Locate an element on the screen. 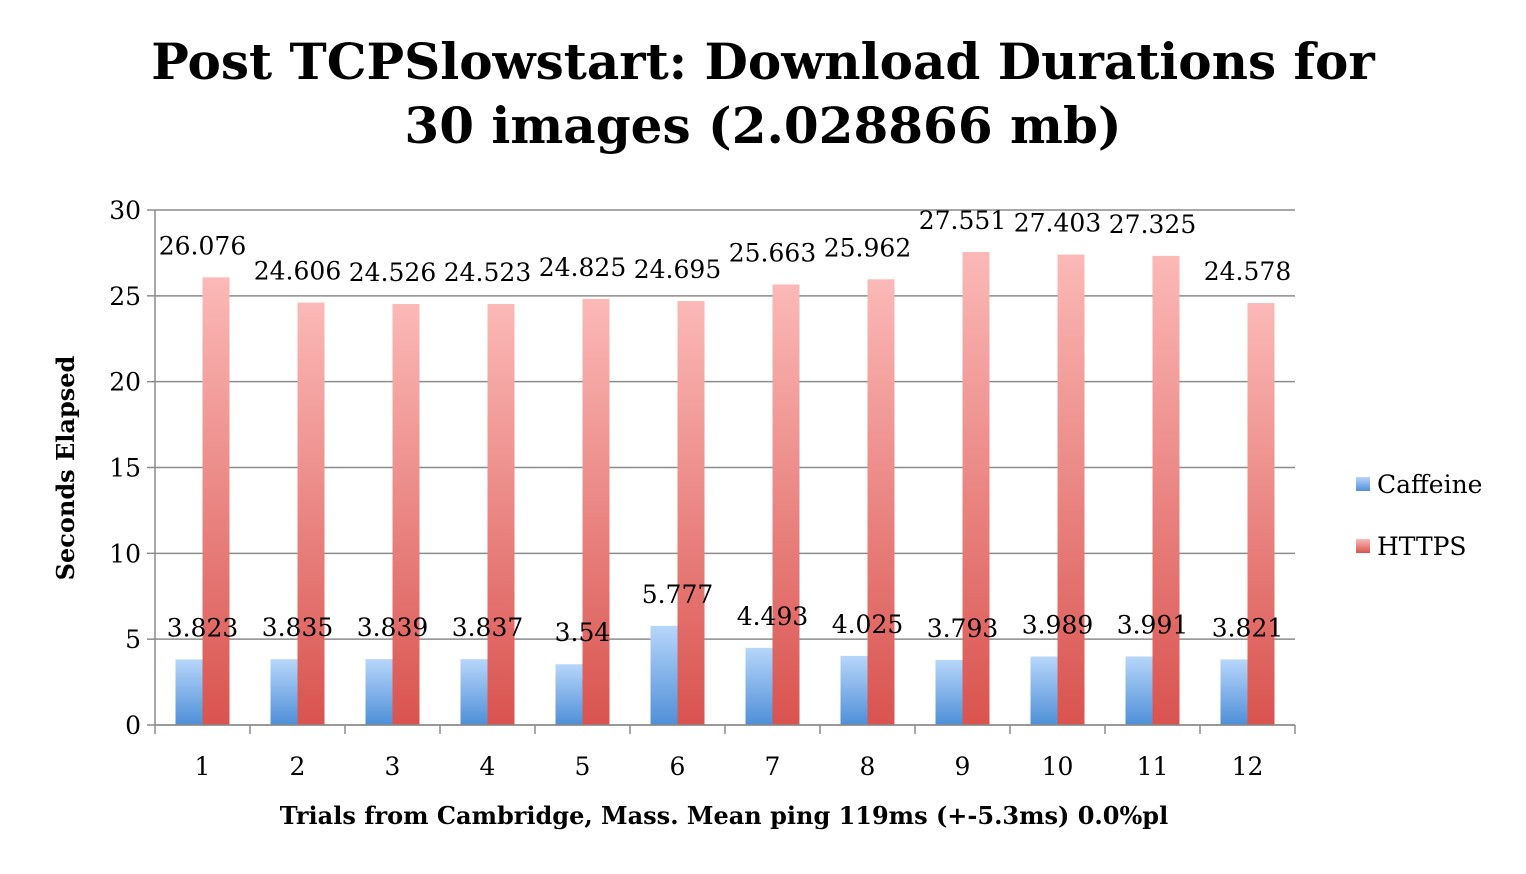 The width and height of the screenshot is (1526, 874). x-tick-label: 11 is located at coordinates (1153, 766).